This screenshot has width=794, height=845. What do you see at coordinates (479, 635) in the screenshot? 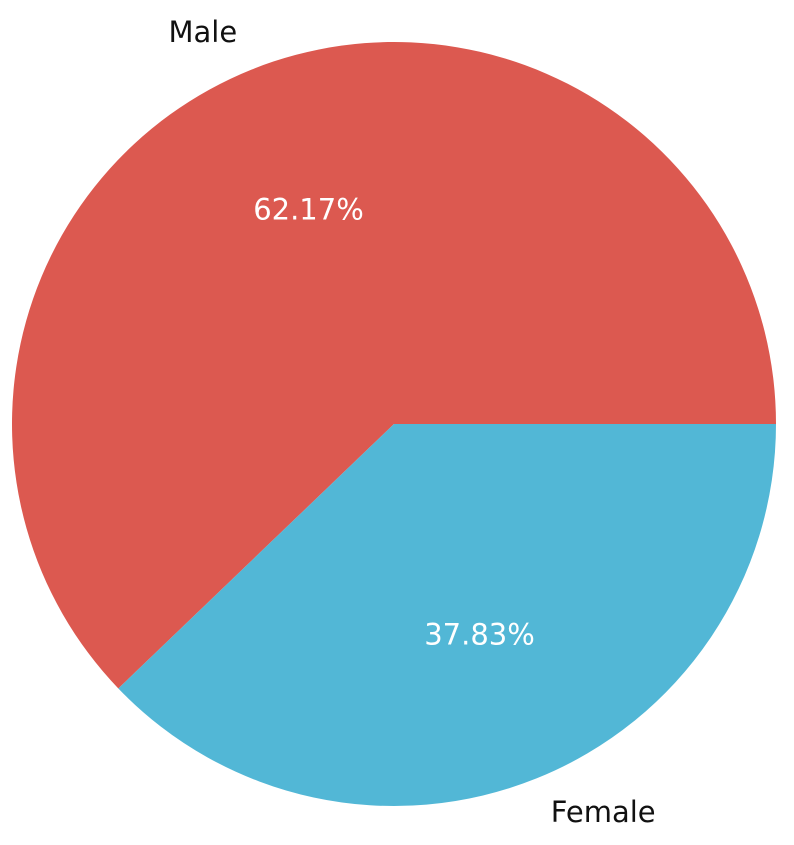
I see `percent-label-female: 37.83%` at bounding box center [479, 635].